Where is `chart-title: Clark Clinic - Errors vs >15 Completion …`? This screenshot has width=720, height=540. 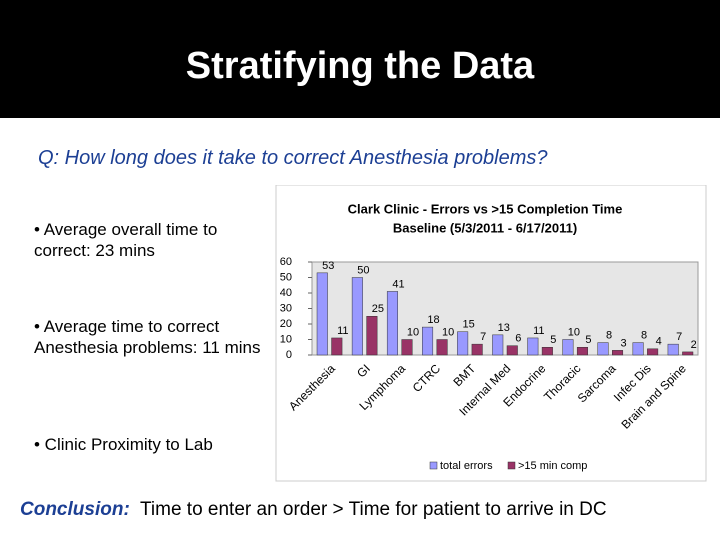 chart-title: Clark Clinic - Errors vs >15 Completion … is located at coordinates (485, 208).